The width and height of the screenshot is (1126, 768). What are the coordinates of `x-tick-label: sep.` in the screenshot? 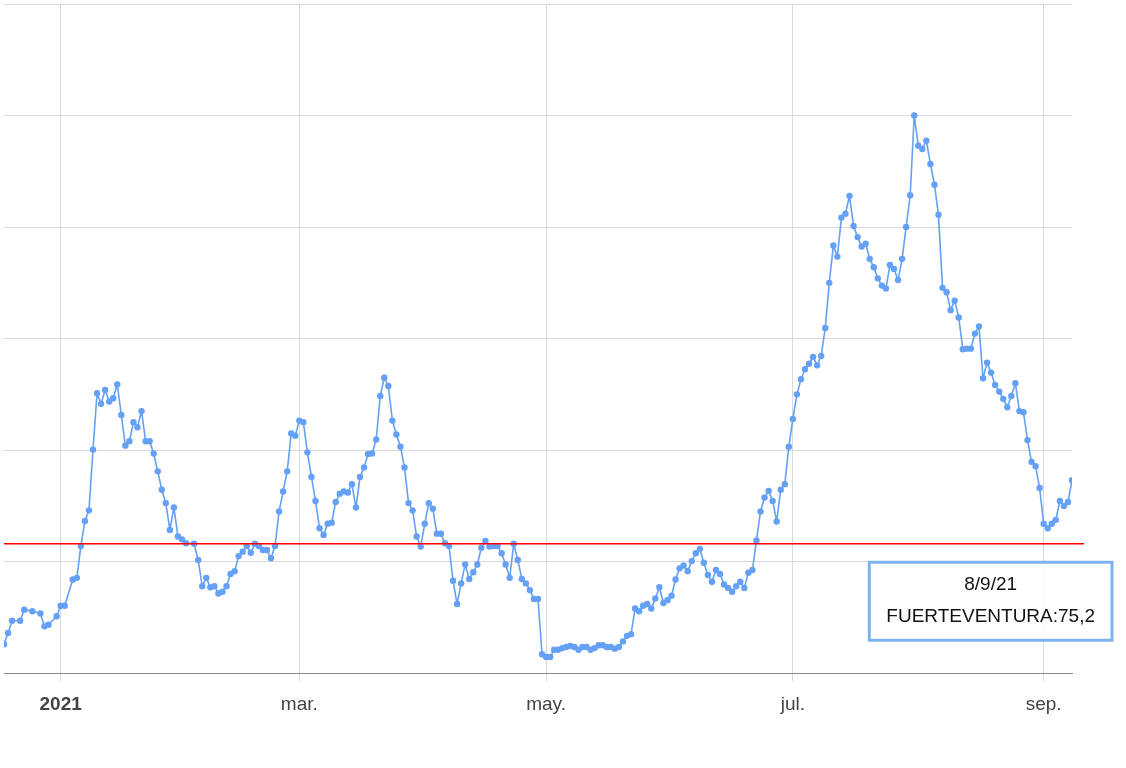 It's located at (1043, 703).